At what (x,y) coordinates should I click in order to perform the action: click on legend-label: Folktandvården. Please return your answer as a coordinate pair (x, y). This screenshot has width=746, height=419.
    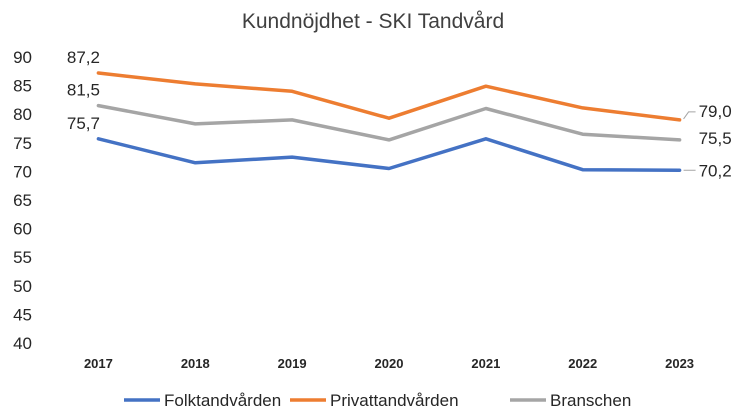
    Looking at the image, I should click on (222, 400).